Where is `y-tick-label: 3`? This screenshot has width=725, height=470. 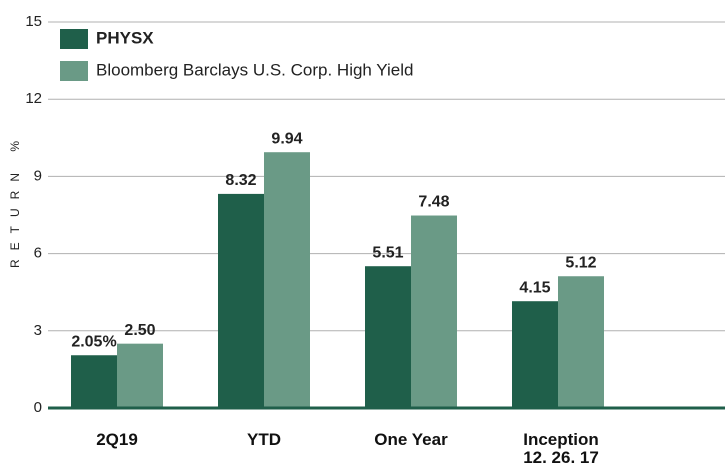
y-tick-label: 3 is located at coordinates (38, 330).